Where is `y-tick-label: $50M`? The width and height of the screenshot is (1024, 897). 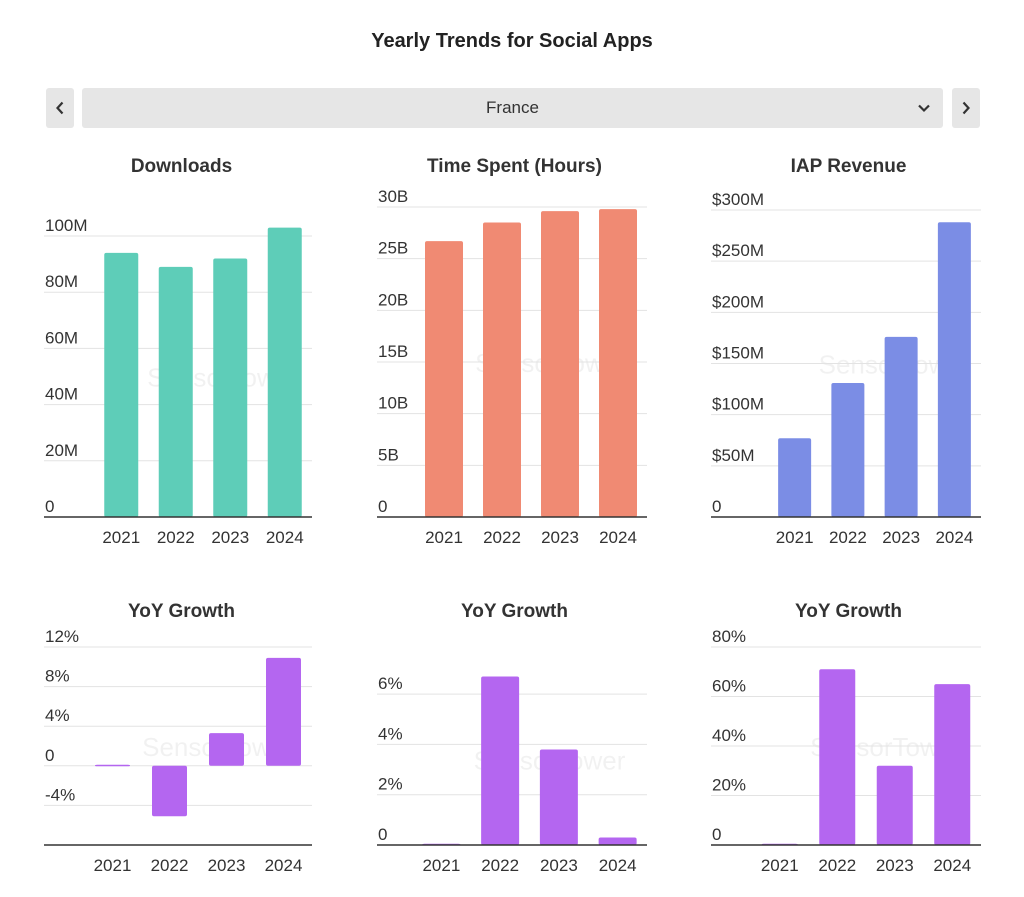
y-tick-label: $50M is located at coordinates (733, 455).